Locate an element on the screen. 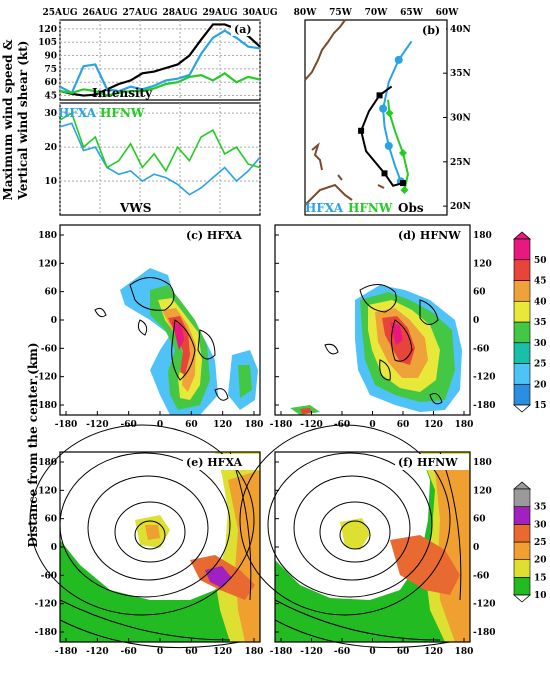  panel-a-x-ticks: 25AUG 26AUG 27AUG 28AUG 29AUG 30AUG is located at coordinates (159, 13).